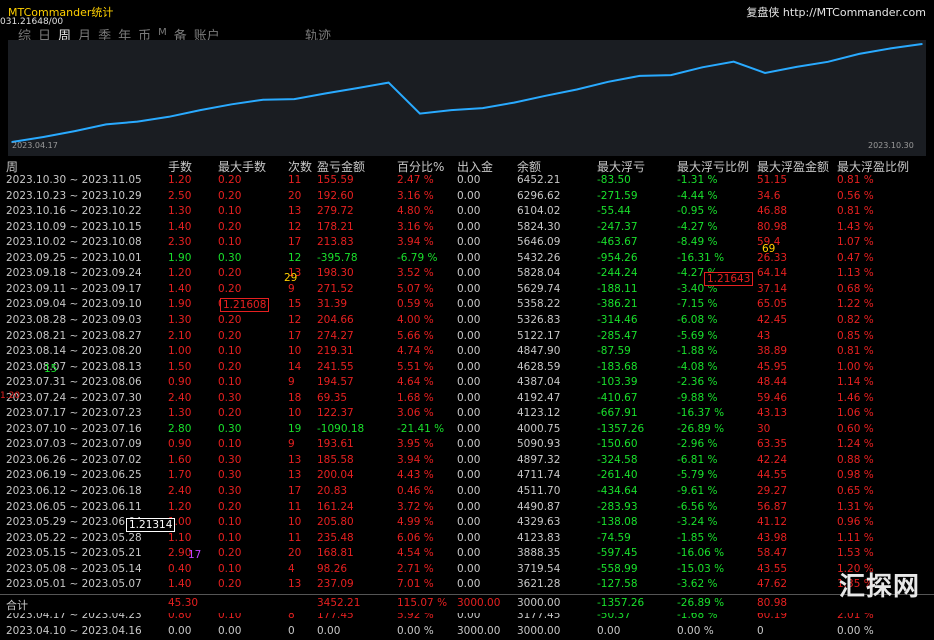 Image resolution: width=934 pixels, height=640 pixels. What do you see at coordinates (335, 226) in the screenshot?
I see `cell-pnl: 178.21` at bounding box center [335, 226].